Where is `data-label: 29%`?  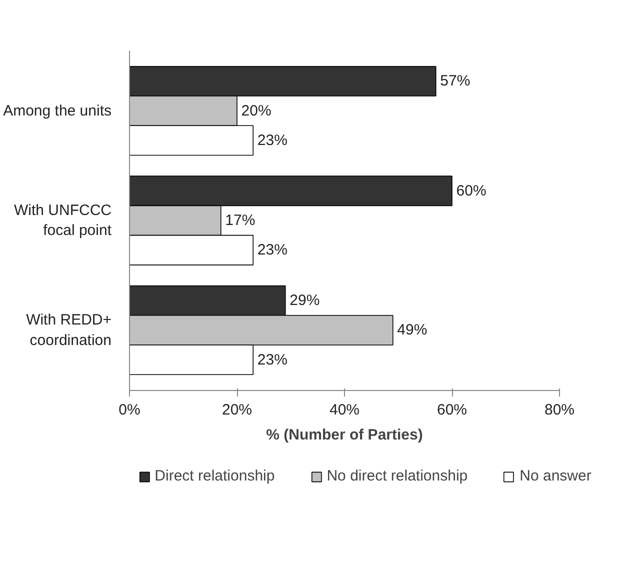 data-label: 29% is located at coordinates (305, 301).